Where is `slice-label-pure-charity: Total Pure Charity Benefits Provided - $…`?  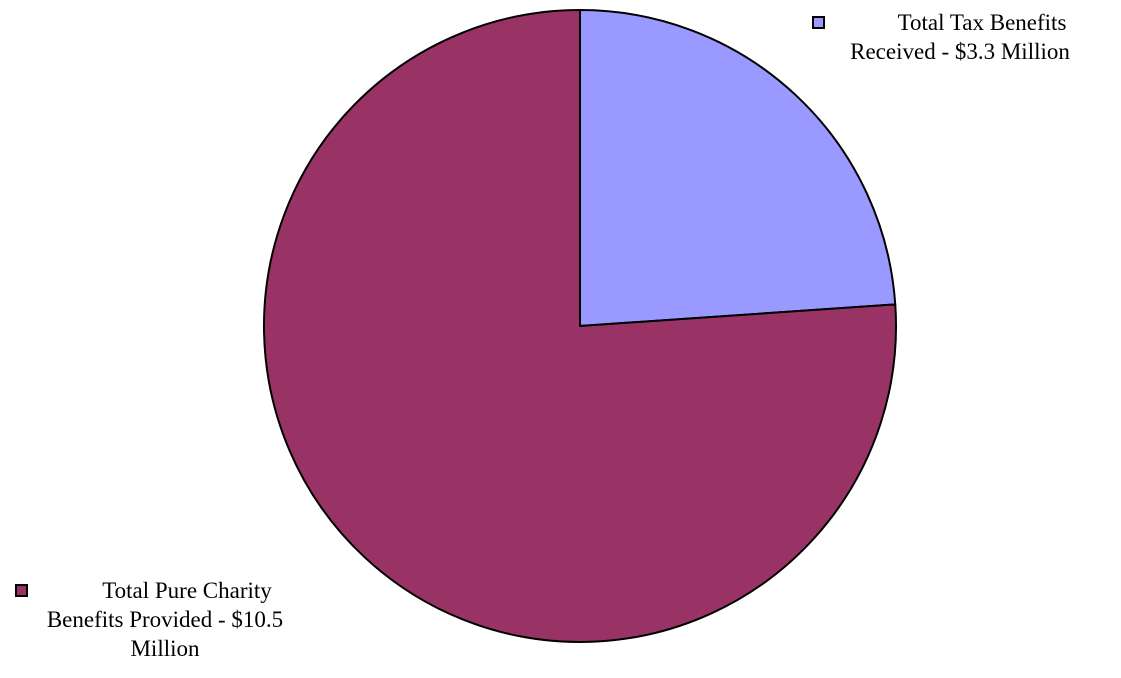
slice-label-pure-charity: Total Pure Charity Benefits Provided - $… is located at coordinates (165, 619).